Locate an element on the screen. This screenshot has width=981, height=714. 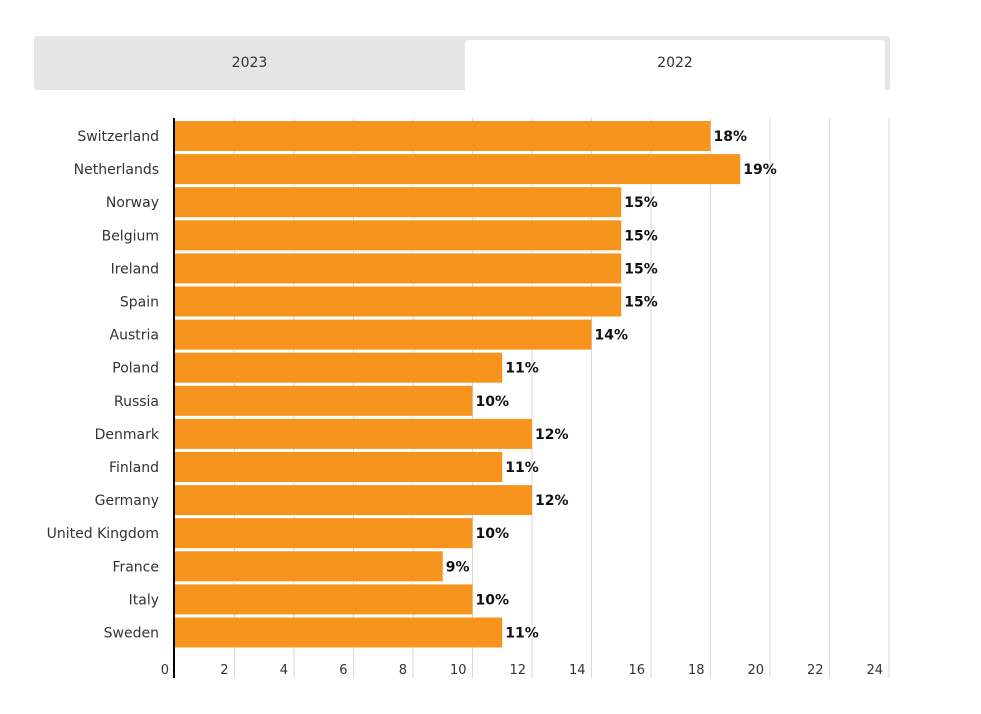
x-tick-label: 14 is located at coordinates (577, 670).